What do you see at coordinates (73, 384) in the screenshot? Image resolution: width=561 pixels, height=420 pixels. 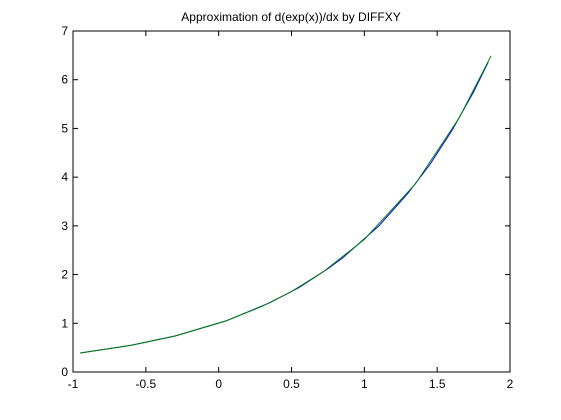 I see `x-tick-label: -1` at bounding box center [73, 384].